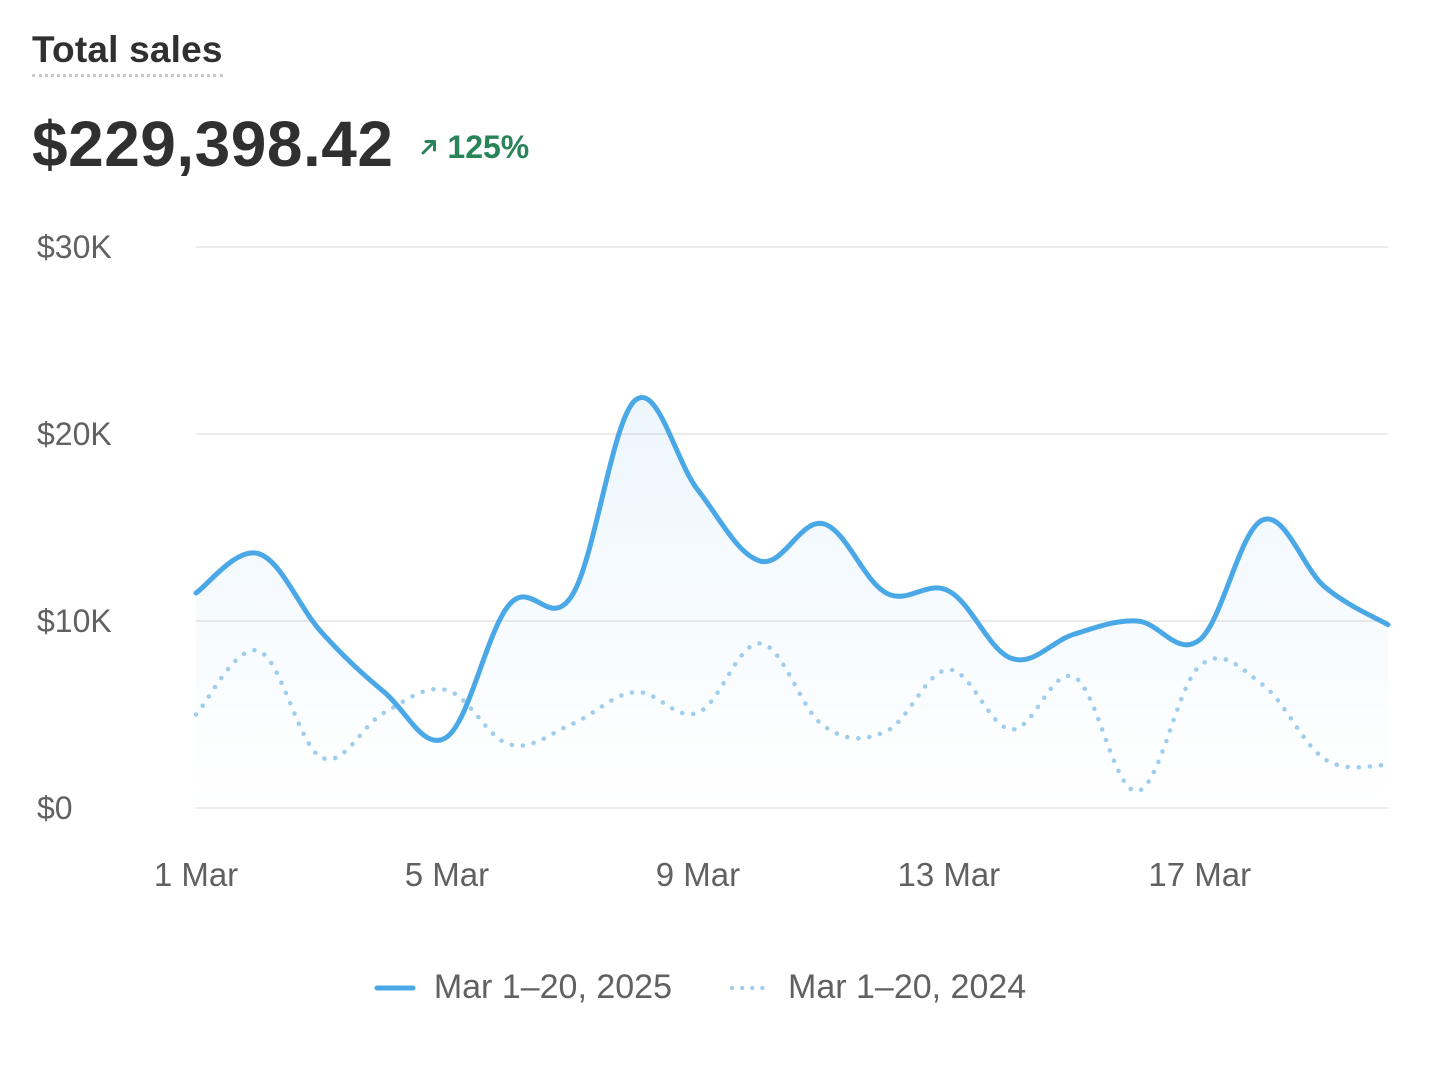 The width and height of the screenshot is (1440, 1067). Describe the element at coordinates (700, 987) in the screenshot. I see `legend: Mar 1–20, 2025 Mar 1–20, 2024` at that location.